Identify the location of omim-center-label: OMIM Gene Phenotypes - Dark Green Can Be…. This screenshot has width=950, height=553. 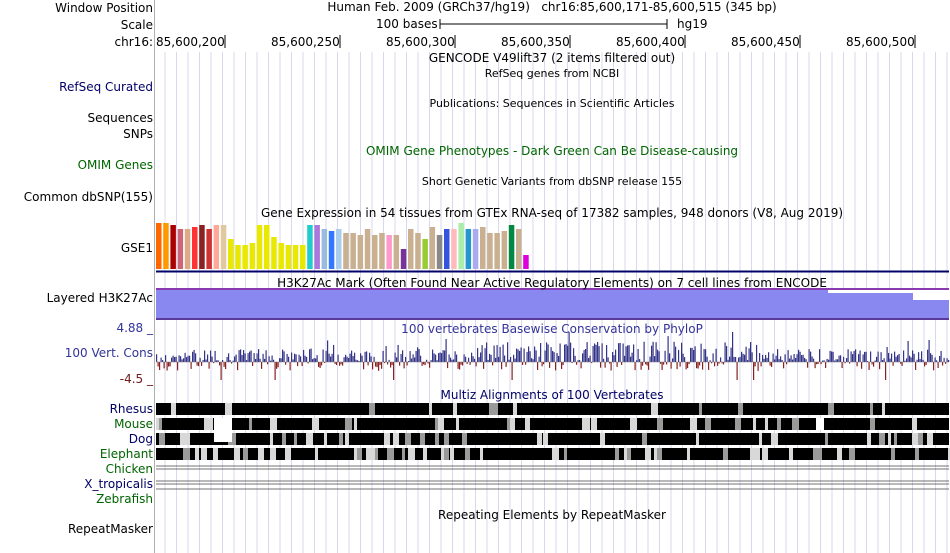
(552, 151).